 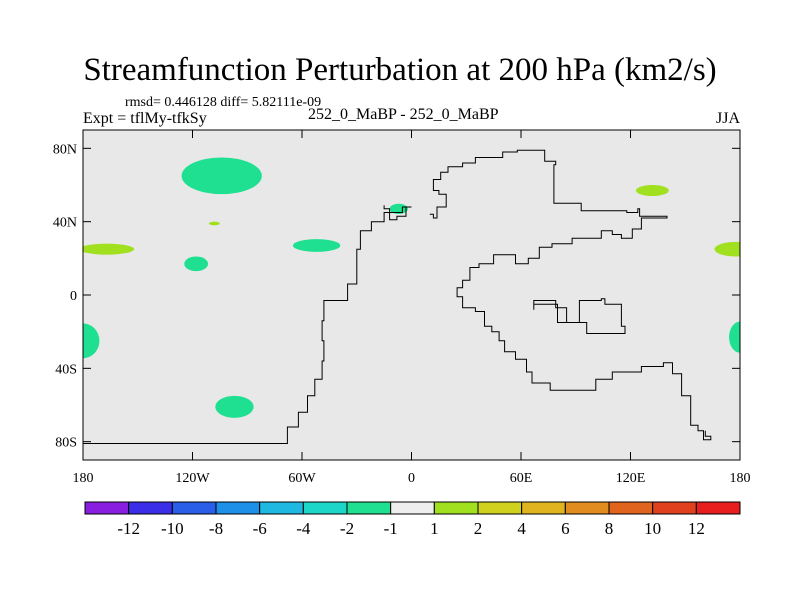 What do you see at coordinates (609, 528) in the screenshot?
I see `colorbar-label: 8` at bounding box center [609, 528].